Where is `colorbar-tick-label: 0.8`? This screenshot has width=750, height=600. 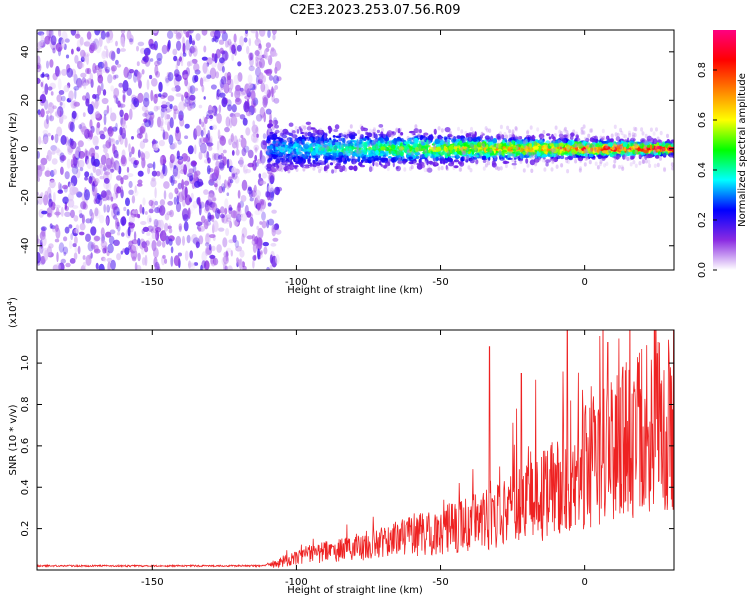 colorbar-tick-label: 0.8 is located at coordinates (702, 70).